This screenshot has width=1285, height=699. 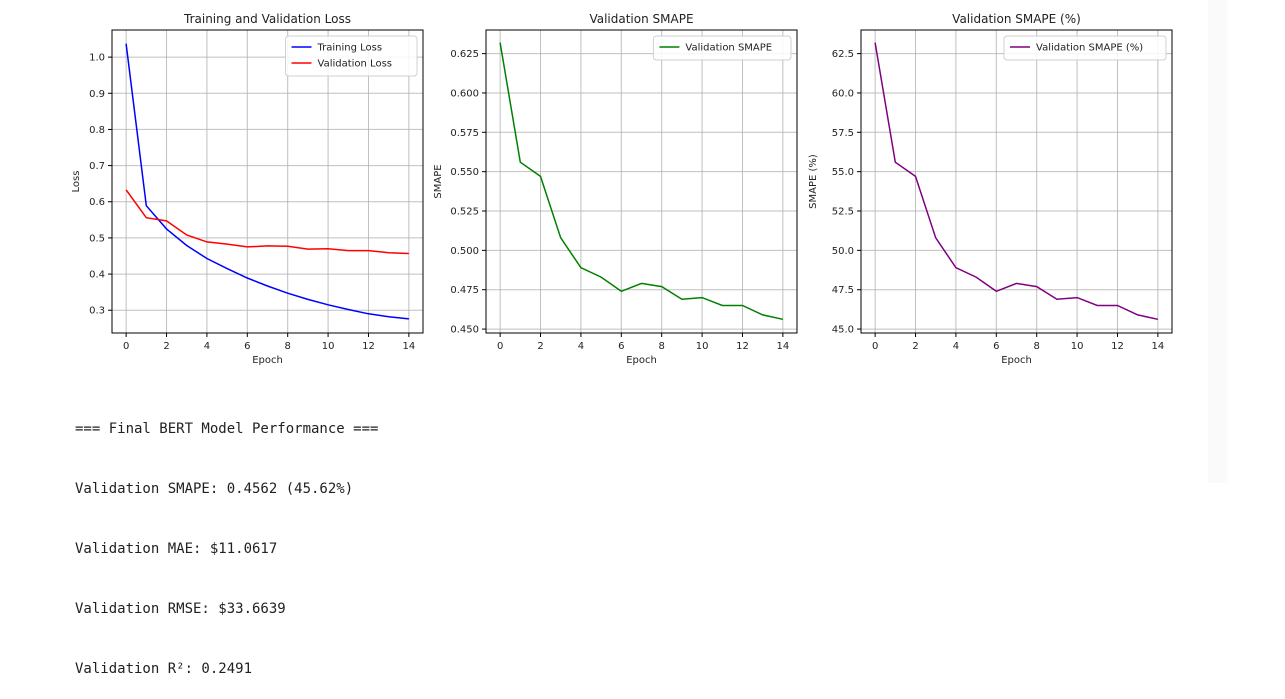 I want to click on output-rmse: Validation RMSE: $33.6639, so click(x=180, y=609).